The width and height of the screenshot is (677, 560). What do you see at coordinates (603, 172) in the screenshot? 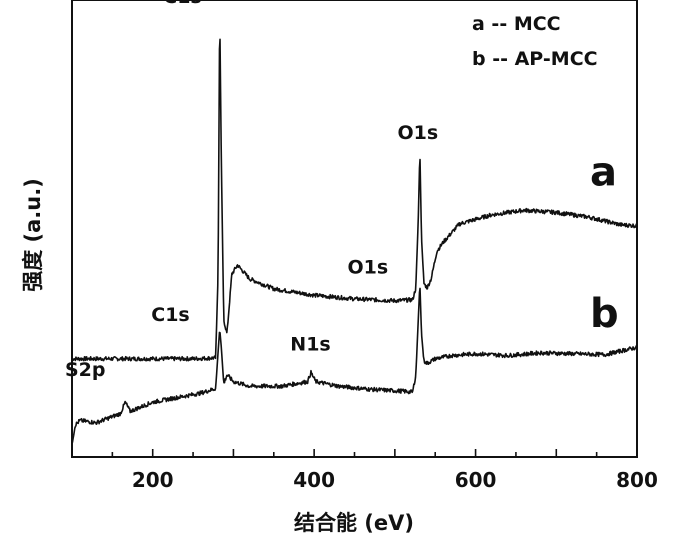
I see `curve-letter-a: a` at bounding box center [603, 172].